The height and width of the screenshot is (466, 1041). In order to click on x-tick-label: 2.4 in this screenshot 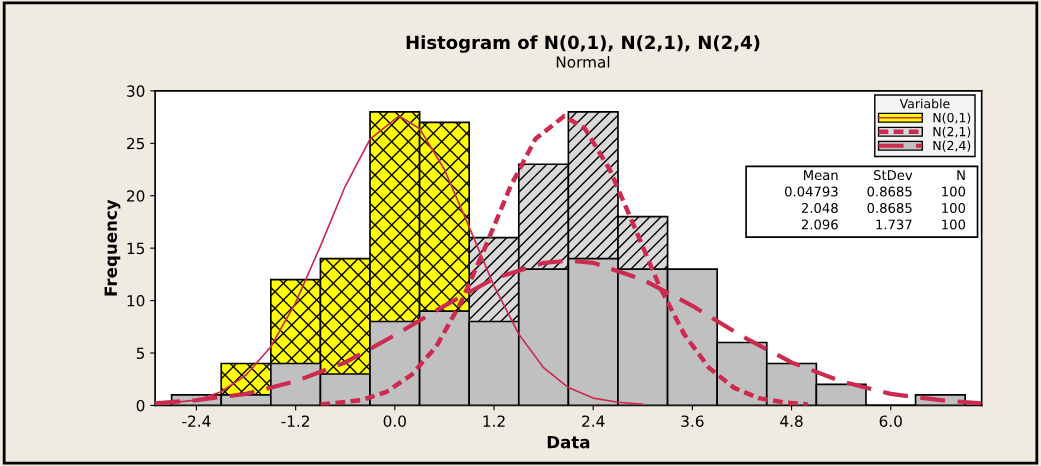, I will do `click(593, 421)`.